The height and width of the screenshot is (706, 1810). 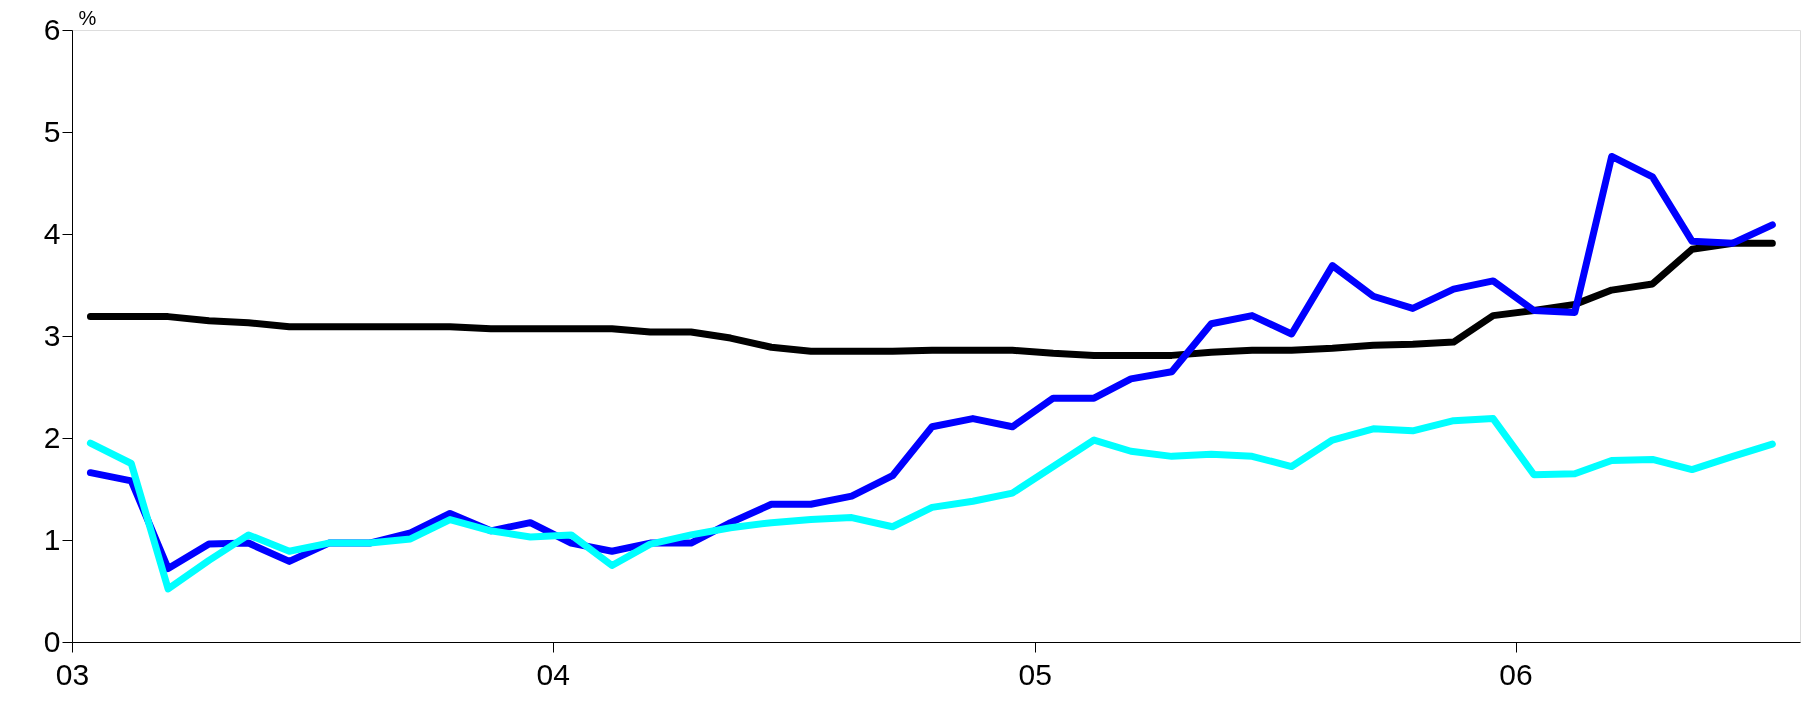 I want to click on y-tick-label: 5, so click(x=52, y=131).